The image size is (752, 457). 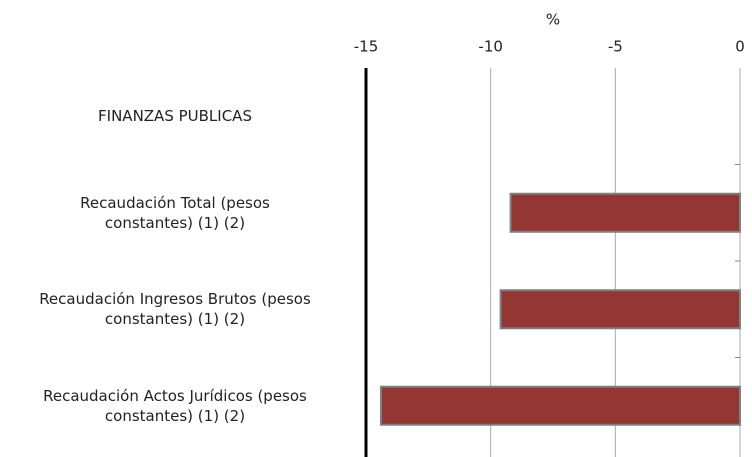 What do you see at coordinates (615, 47) in the screenshot?
I see `x-tick-label: -5` at bounding box center [615, 47].